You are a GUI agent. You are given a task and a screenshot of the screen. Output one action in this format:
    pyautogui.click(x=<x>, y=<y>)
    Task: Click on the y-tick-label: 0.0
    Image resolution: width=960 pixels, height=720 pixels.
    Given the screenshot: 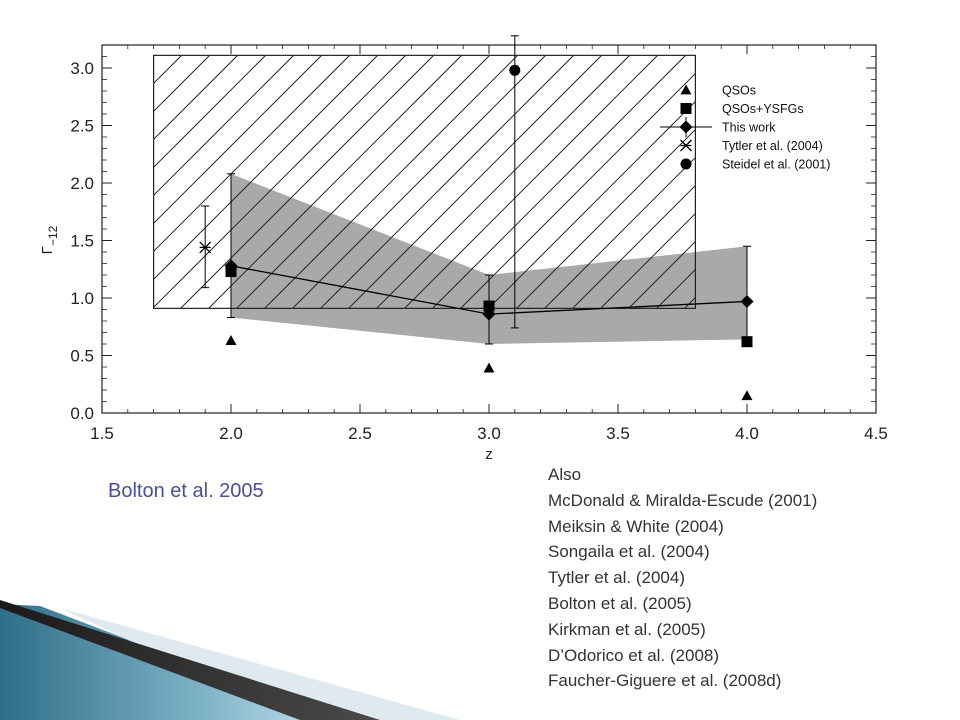 What is the action you would take?
    pyautogui.click(x=82, y=413)
    